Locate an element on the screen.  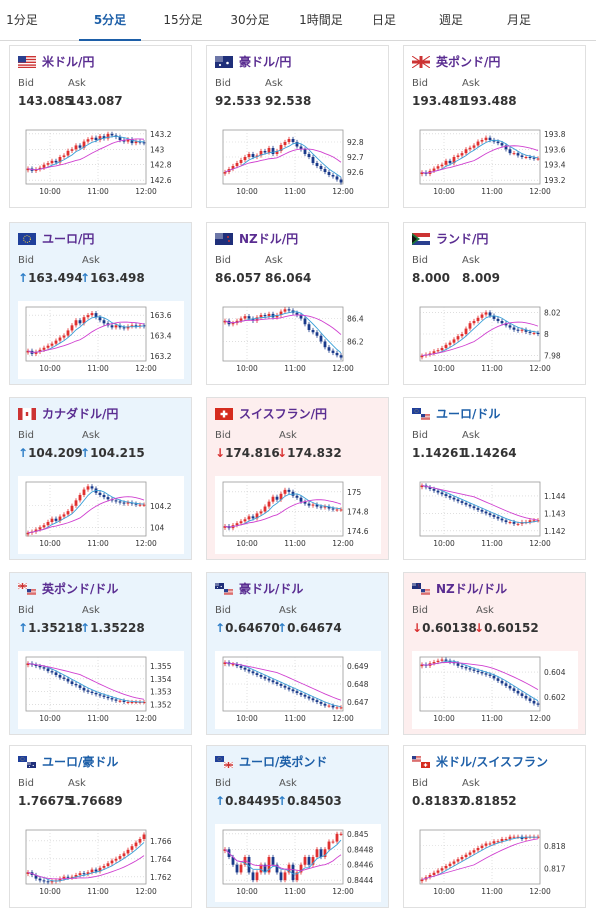
tab-1: 1分足 is located at coordinates (22, 20).